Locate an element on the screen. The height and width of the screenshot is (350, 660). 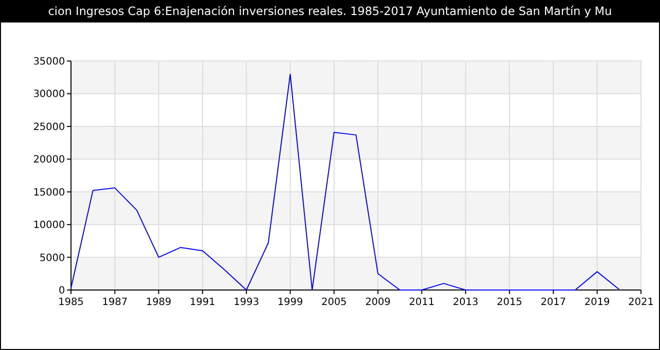
y-tick-label: 30000 is located at coordinates (49, 94).